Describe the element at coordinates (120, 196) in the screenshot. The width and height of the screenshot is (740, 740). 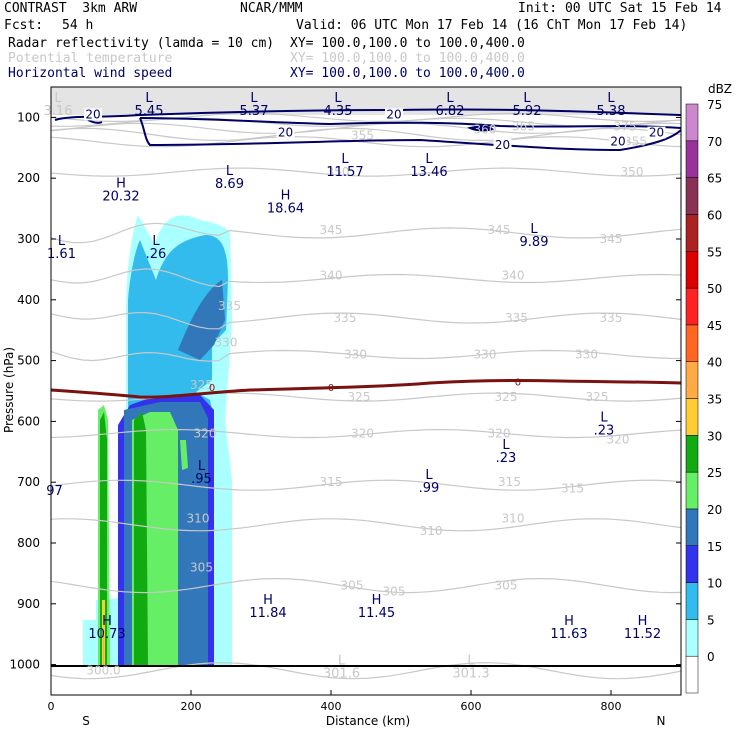
I see `extremum-value: 20.32` at that location.